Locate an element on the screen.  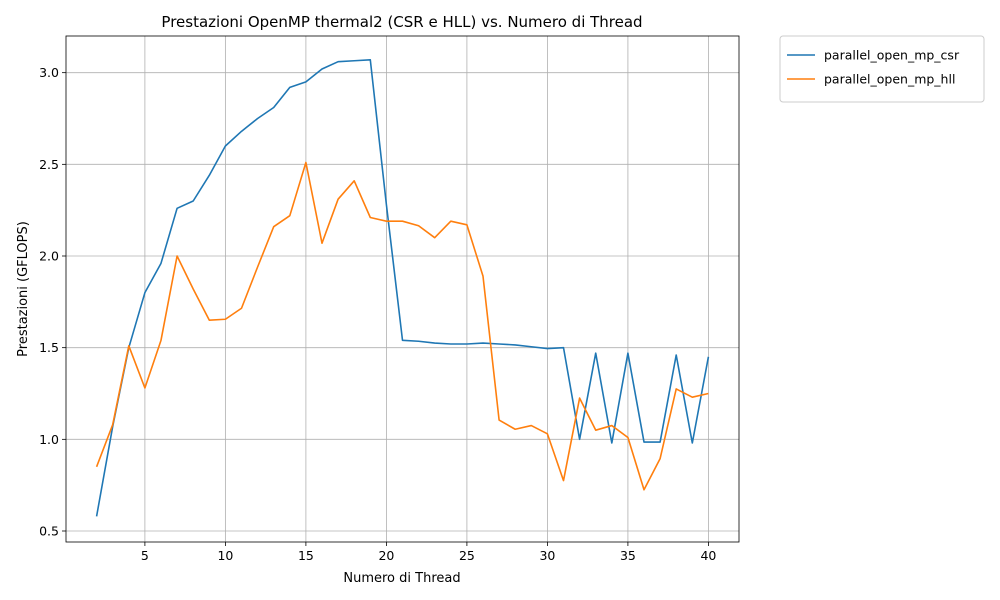
x-axis-ticks: 5 10 15 20 25 30 35 40 is located at coordinates (428, 552).